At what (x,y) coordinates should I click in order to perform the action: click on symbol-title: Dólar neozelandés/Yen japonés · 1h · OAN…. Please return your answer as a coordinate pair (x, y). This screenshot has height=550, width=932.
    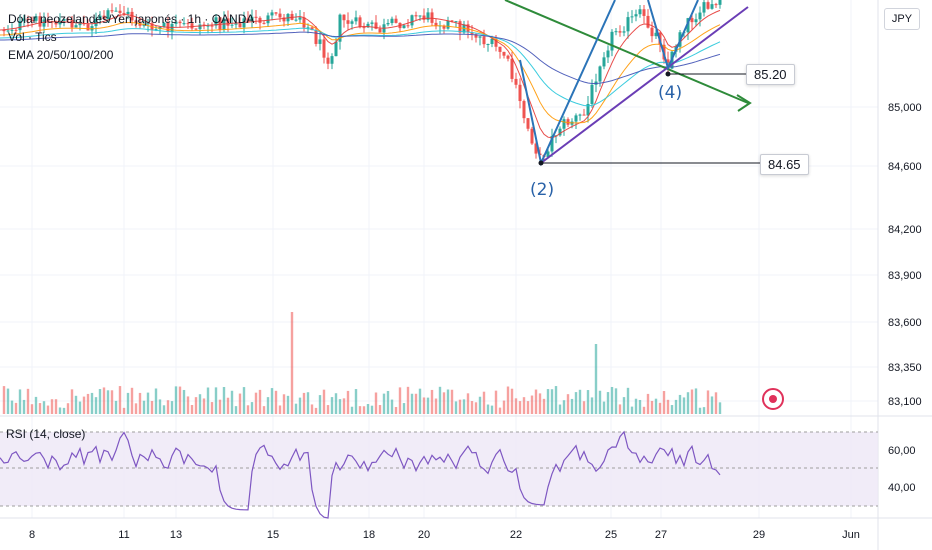
    Looking at the image, I should click on (131, 19).